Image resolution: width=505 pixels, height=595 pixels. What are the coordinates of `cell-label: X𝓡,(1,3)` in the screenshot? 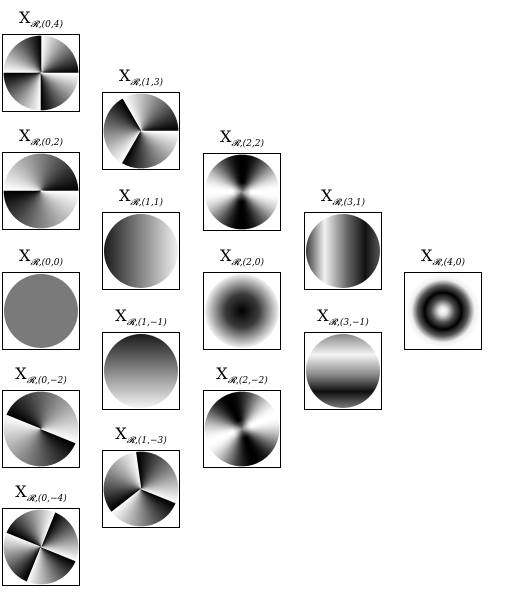 It's located at (141, 77).